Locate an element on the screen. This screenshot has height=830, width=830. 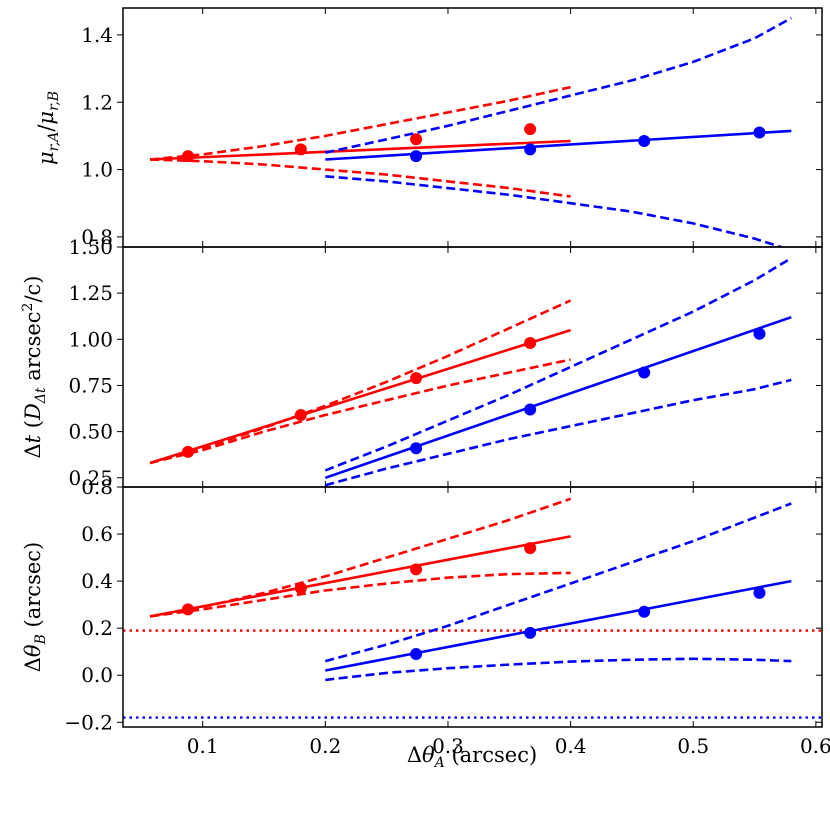
y-axis-label-mu-ratio: μr,A/μr,B is located at coordinates (48, 128).